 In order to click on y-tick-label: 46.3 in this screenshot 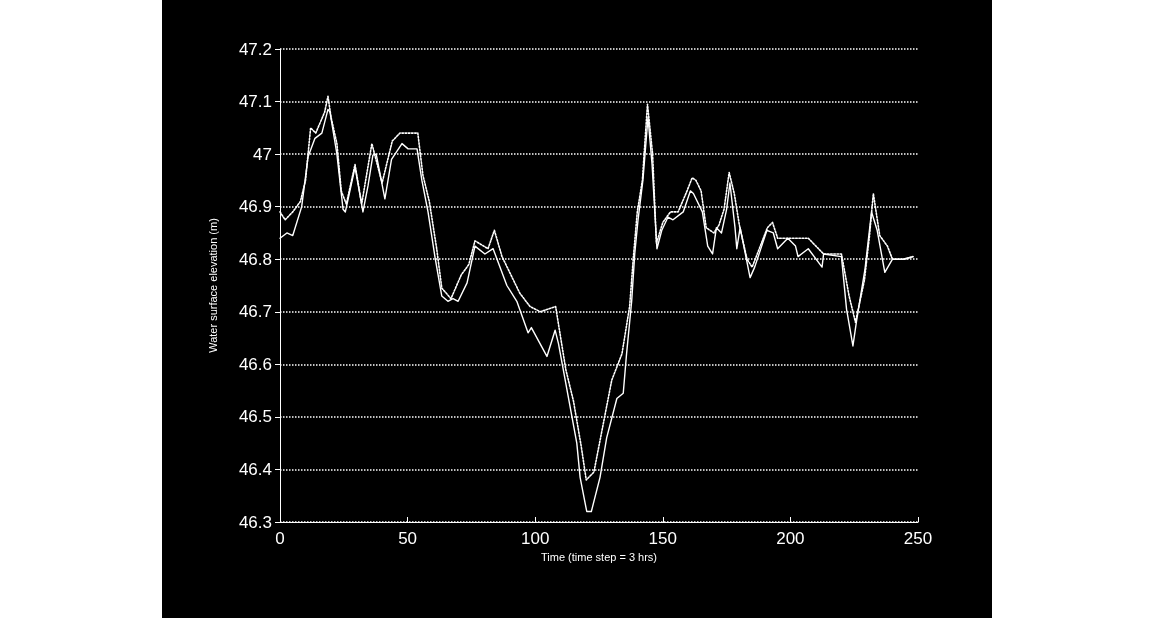, I will do `click(255, 522)`.